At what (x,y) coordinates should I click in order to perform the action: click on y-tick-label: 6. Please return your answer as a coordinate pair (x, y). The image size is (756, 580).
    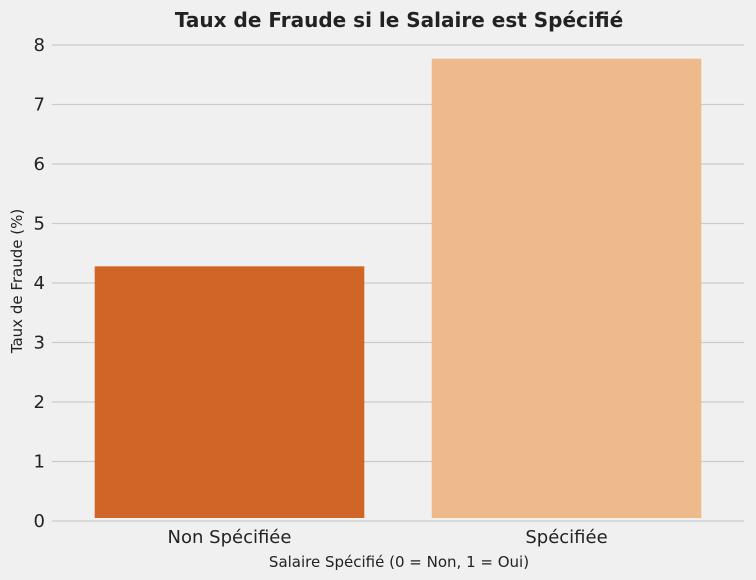
    Looking at the image, I should click on (39, 164).